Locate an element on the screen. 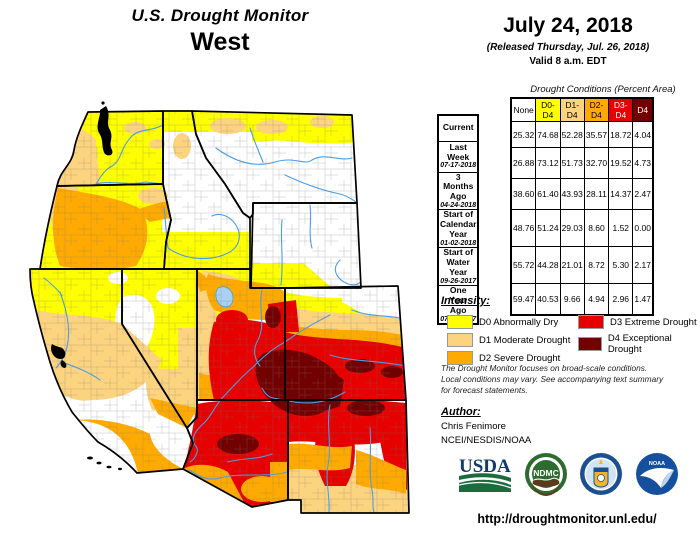  row-label: Last Week 07-17-2018 is located at coordinates (458, 156).